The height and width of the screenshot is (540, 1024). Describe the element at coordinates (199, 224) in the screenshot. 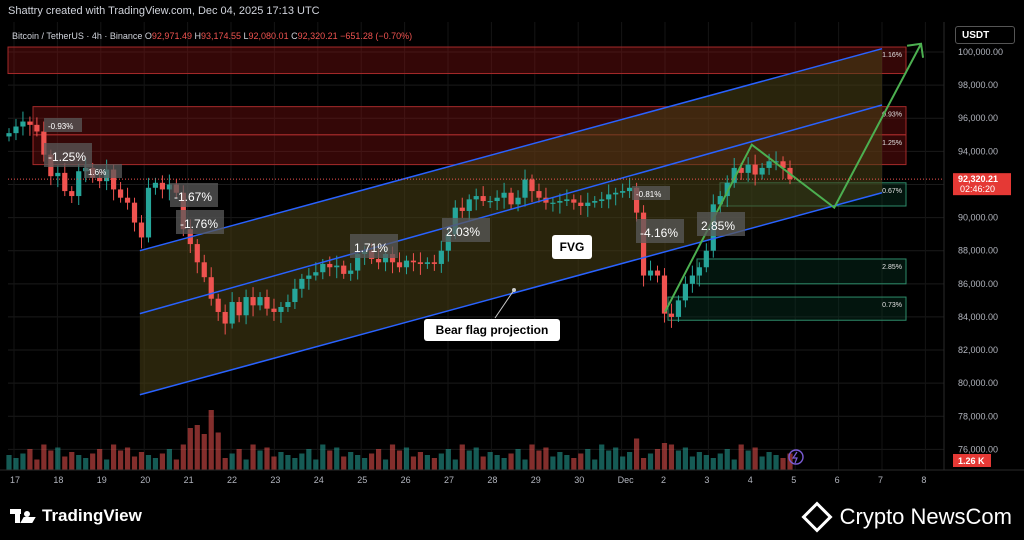

I see `change-label-text: -1.76%` at that location.